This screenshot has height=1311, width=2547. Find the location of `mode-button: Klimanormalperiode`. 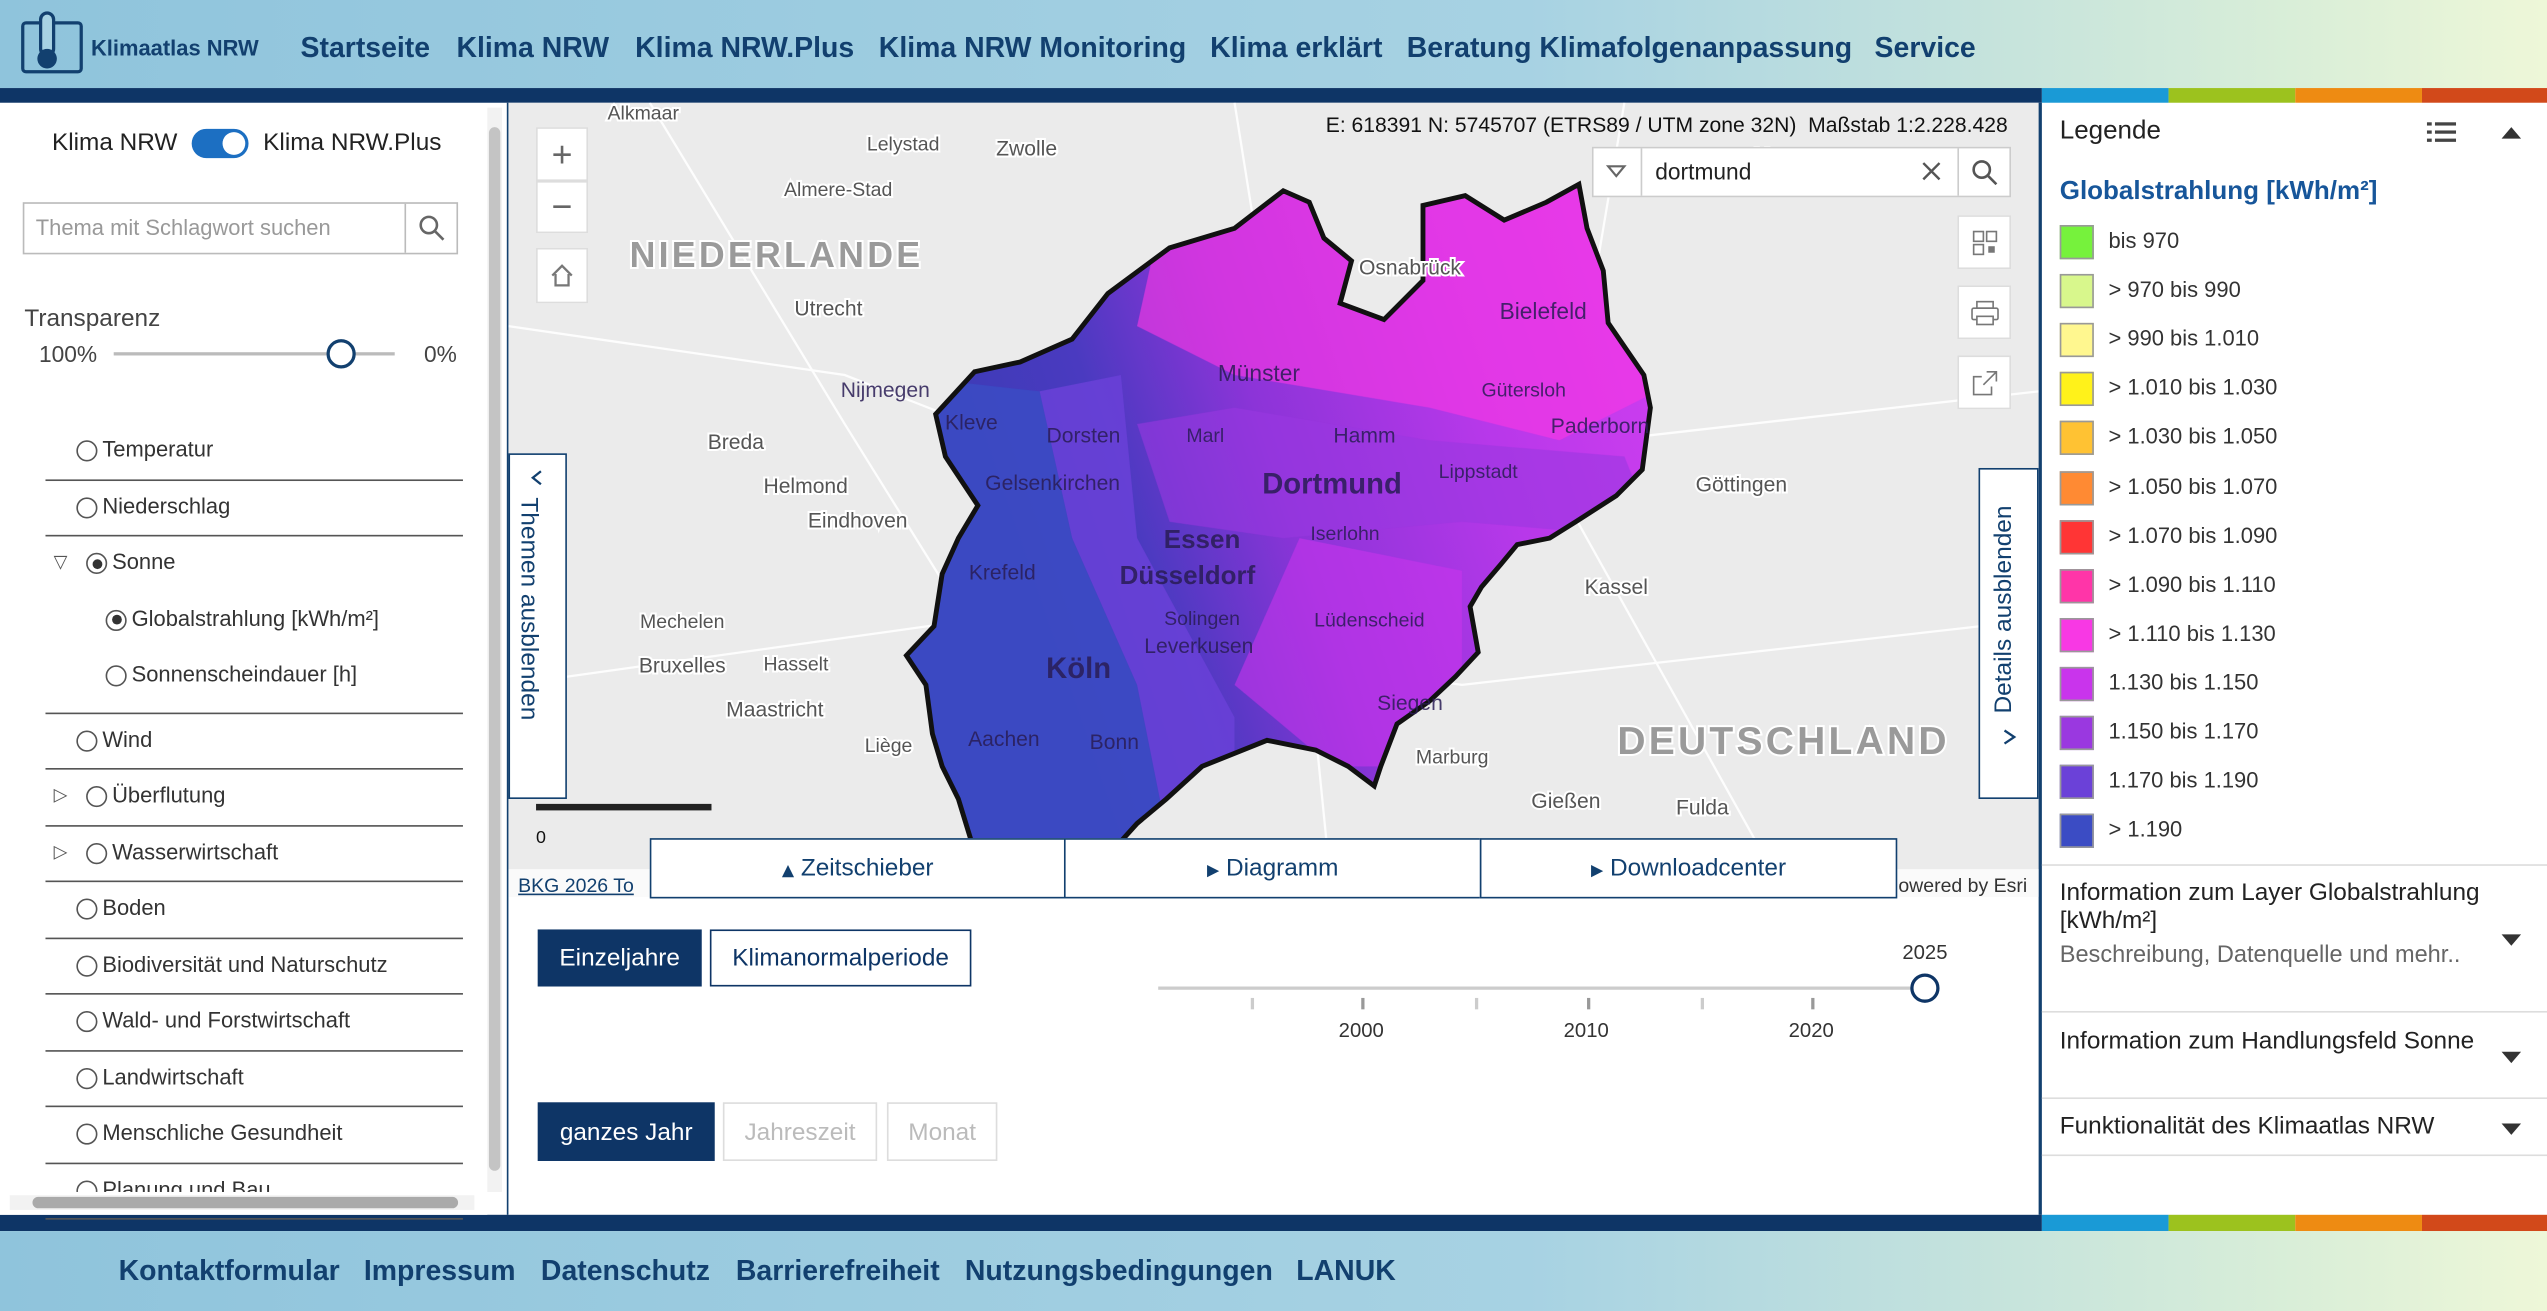

mode-button: Klimanormalperiode is located at coordinates (840, 958).